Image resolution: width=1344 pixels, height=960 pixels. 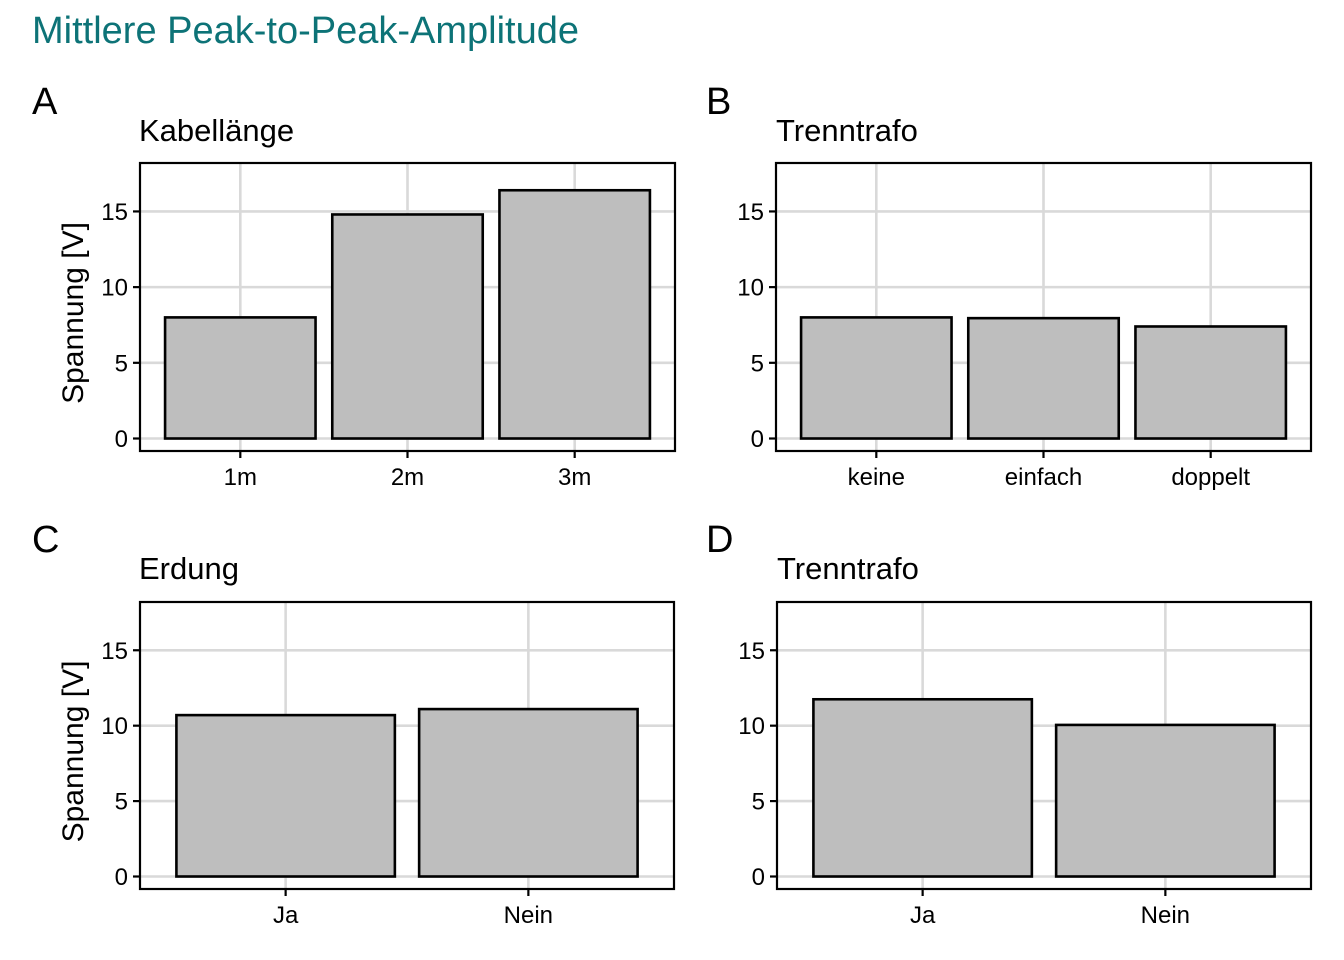 What do you see at coordinates (876, 477) in the screenshot?
I see `x-tick-label: keine` at bounding box center [876, 477].